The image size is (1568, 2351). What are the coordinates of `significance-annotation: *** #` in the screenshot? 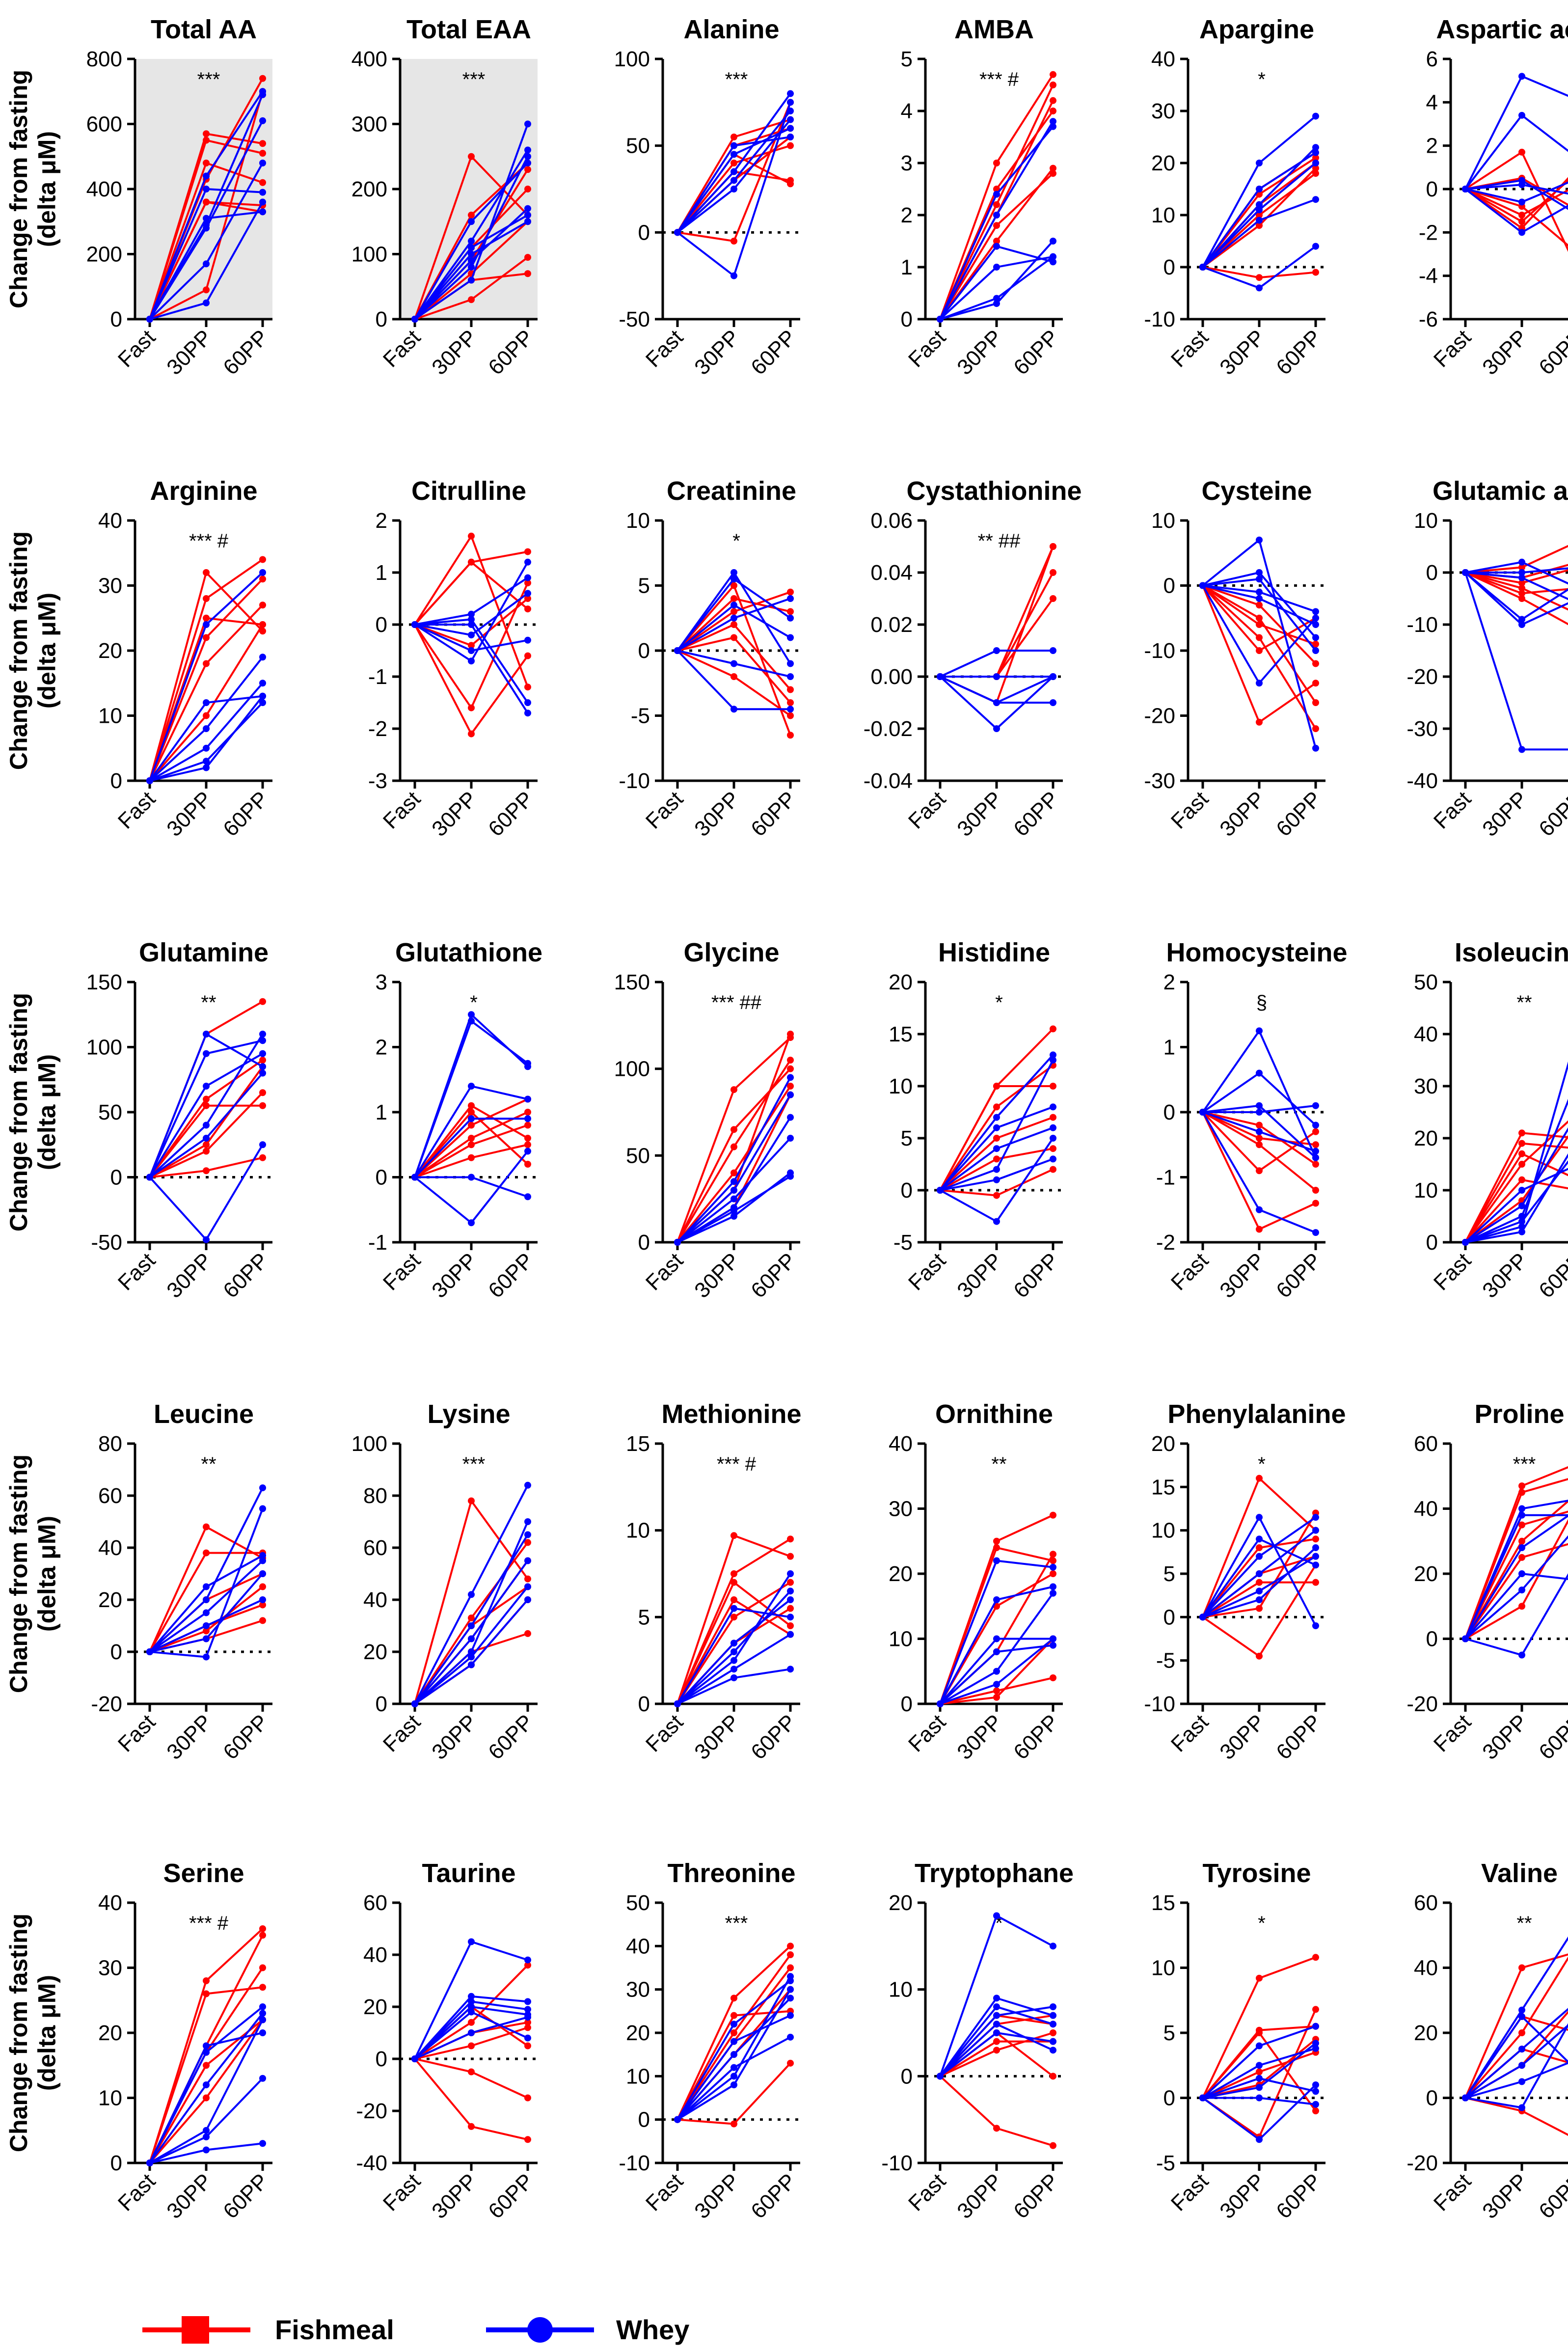 It's located at (209, 541).